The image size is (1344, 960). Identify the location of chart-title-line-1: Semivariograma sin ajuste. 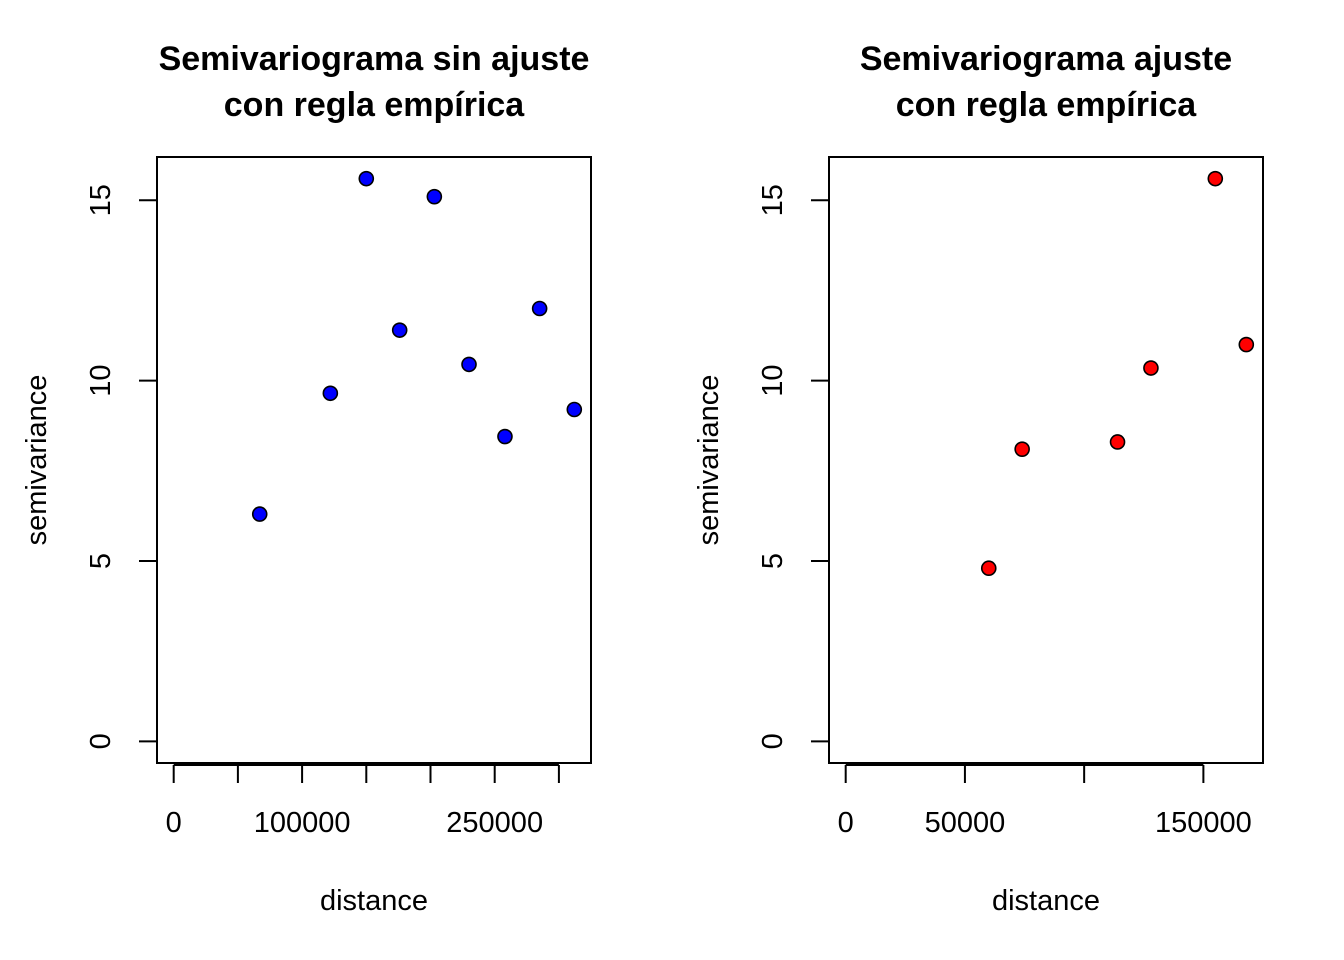
(374, 59).